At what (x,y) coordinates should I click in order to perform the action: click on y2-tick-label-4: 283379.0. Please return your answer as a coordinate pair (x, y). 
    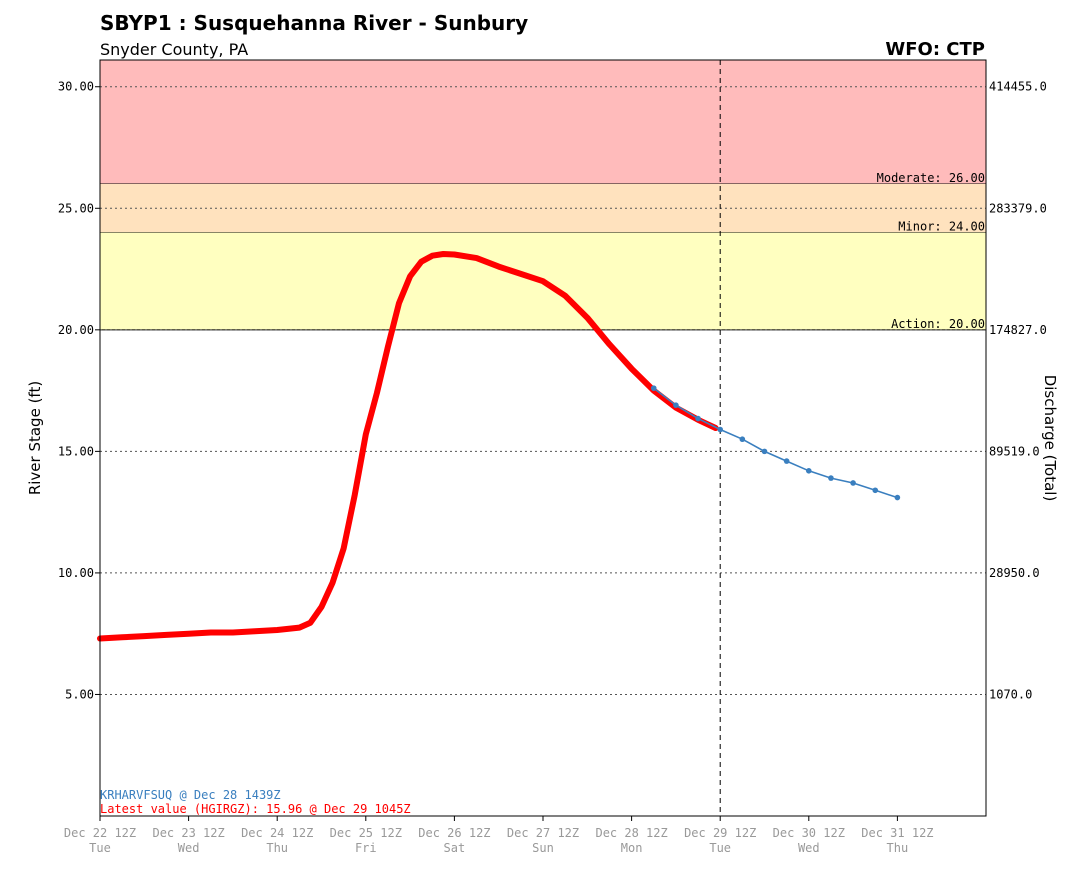
    Looking at the image, I should click on (1018, 208).